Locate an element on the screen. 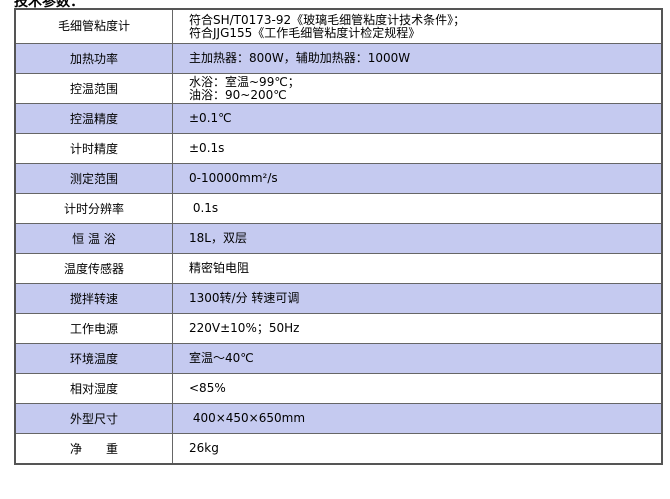 The width and height of the screenshot is (670, 499). spec-label: 搅拌转速 is located at coordinates (93, 298).